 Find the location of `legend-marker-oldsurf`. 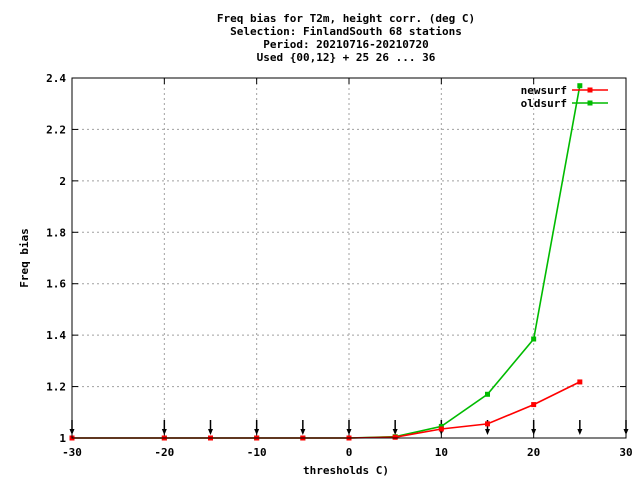

legend-marker-oldsurf is located at coordinates (590, 103).